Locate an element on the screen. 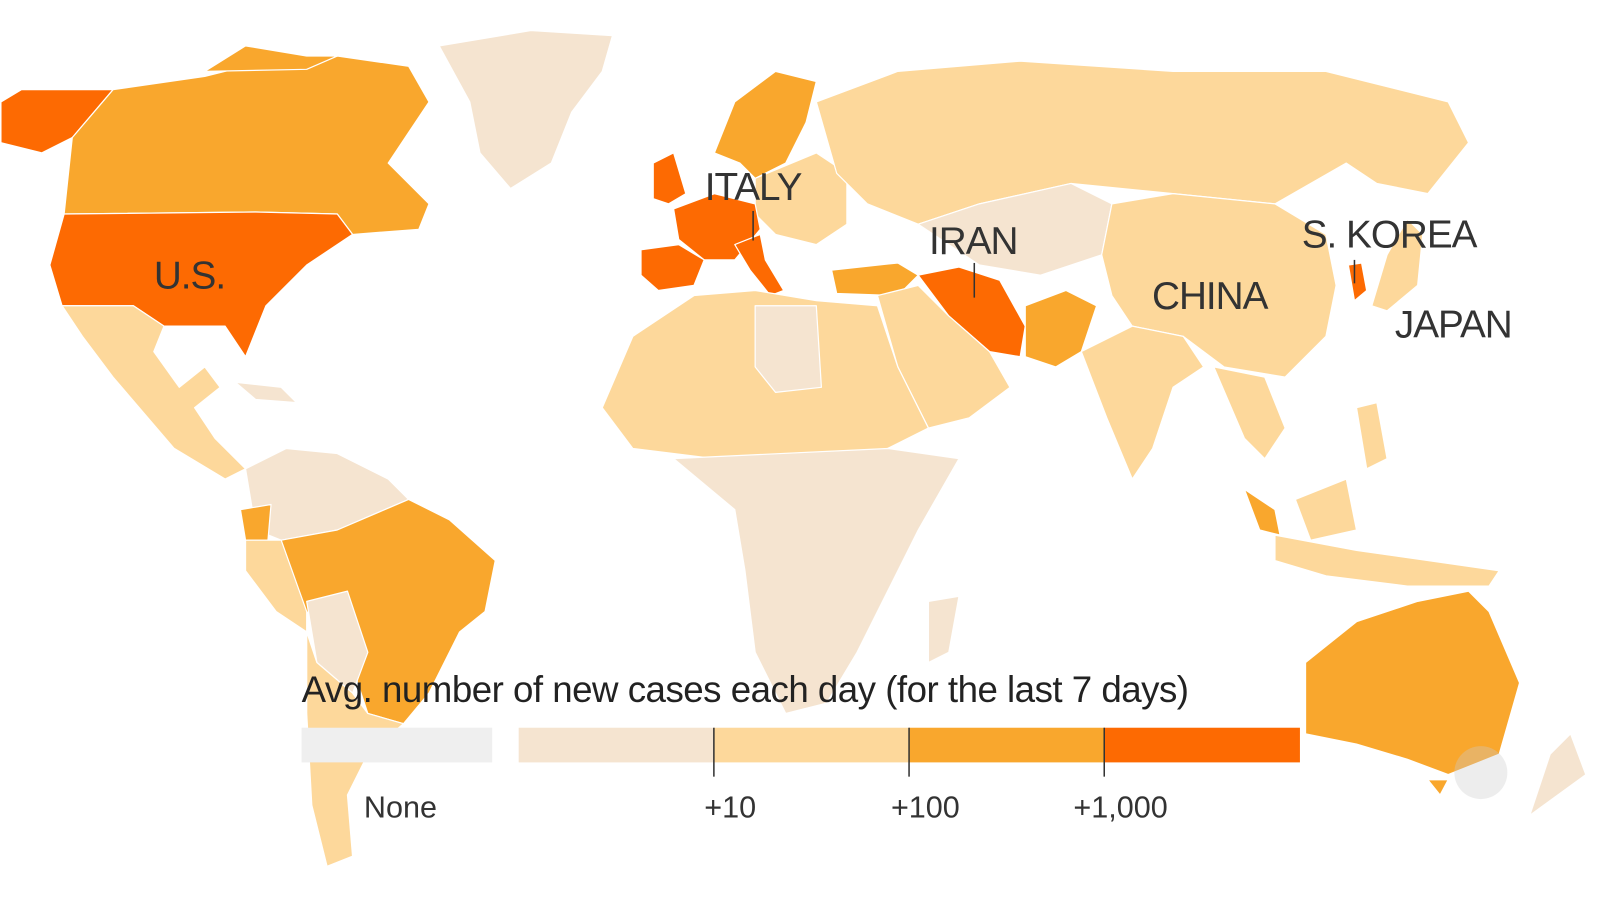 This screenshot has width=1600, height=901. country-label: JAPAN is located at coordinates (1453, 324).